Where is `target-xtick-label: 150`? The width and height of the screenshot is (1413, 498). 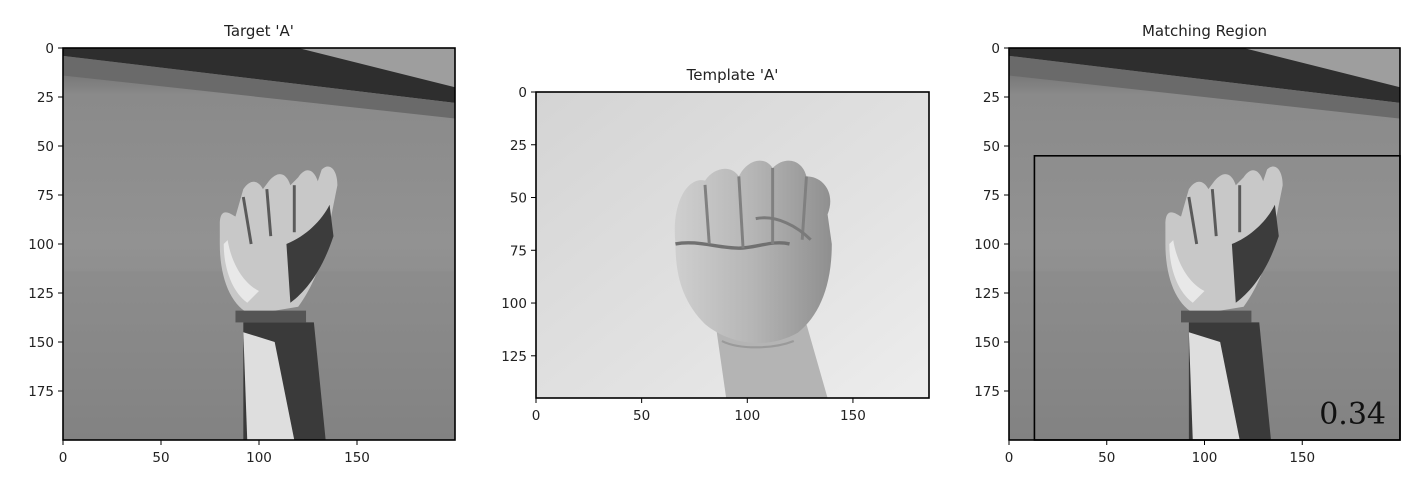 target-xtick-label: 150 is located at coordinates (357, 458).